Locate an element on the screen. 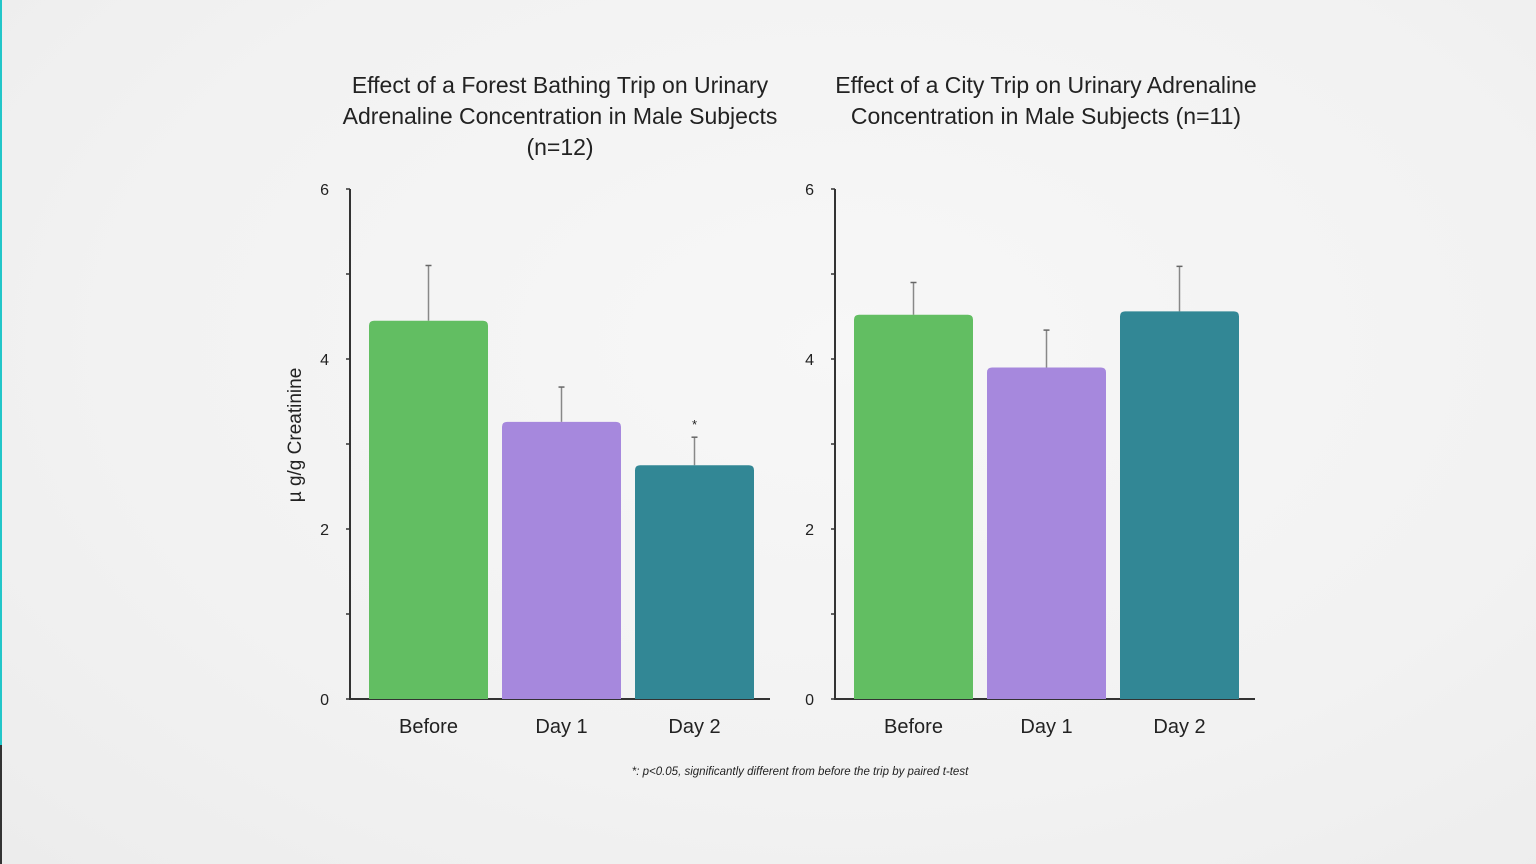 The width and height of the screenshot is (1536, 864). significance-marker: * is located at coordinates (694, 424).